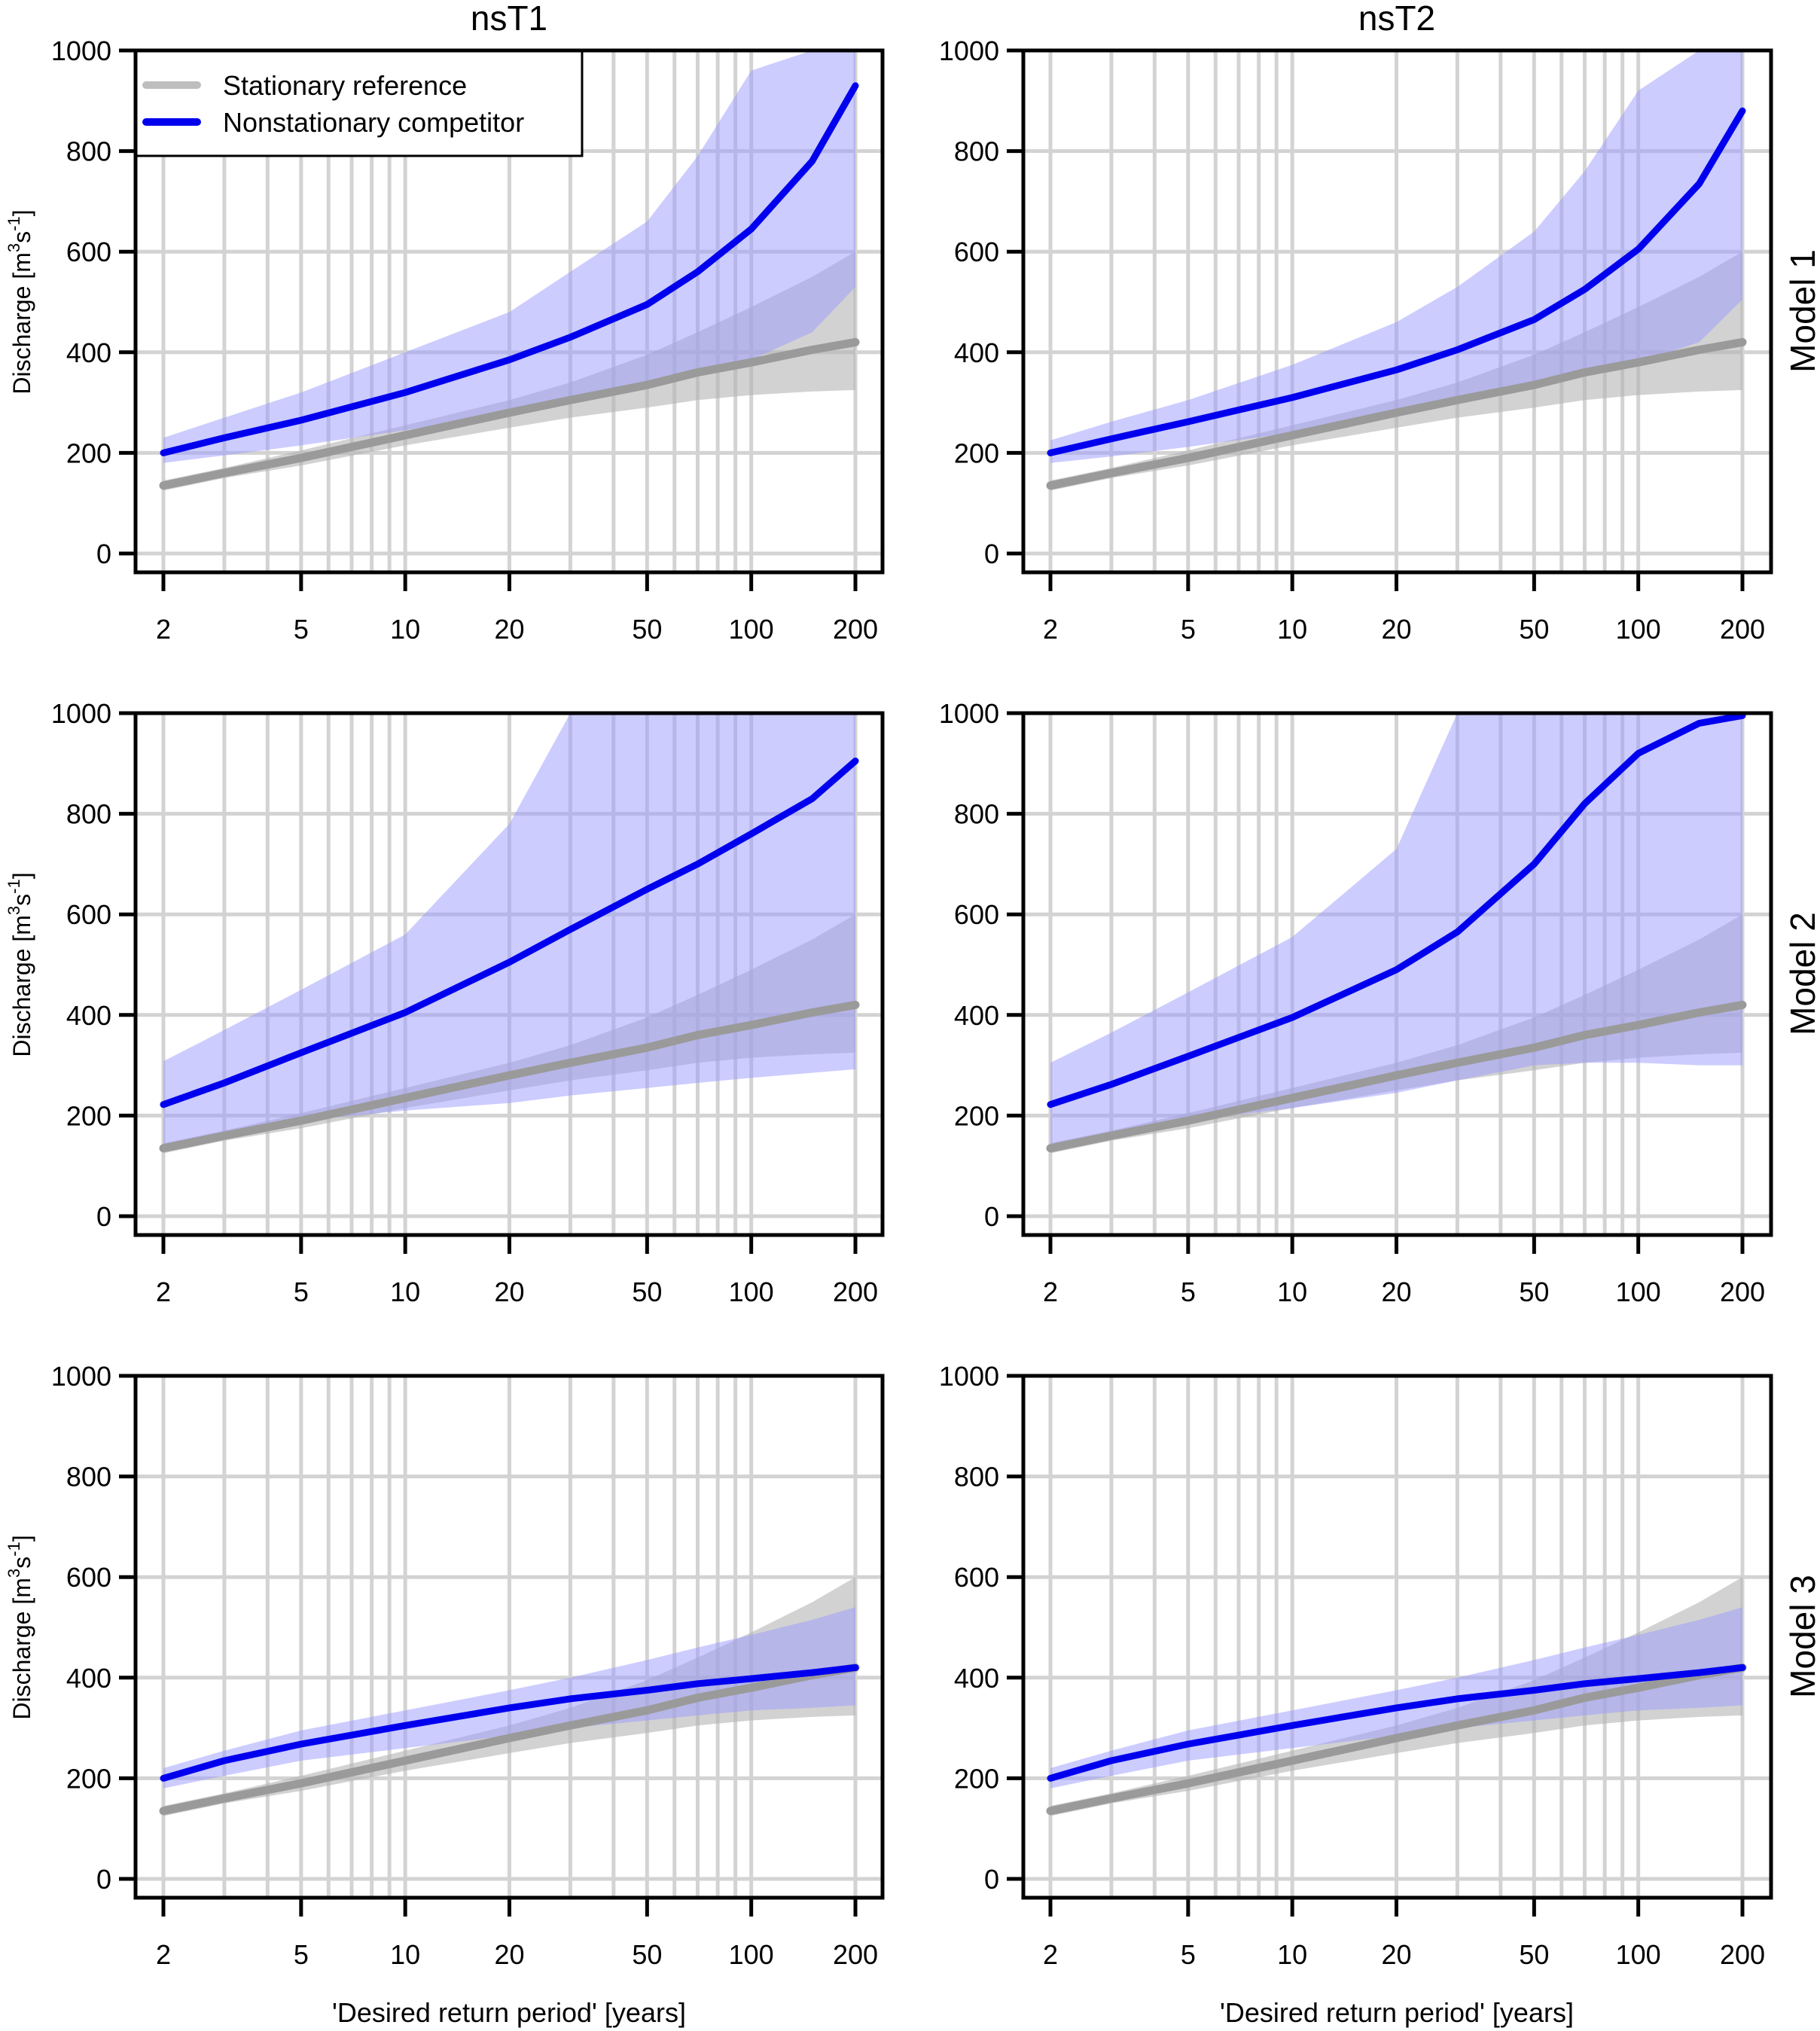 This screenshot has height=2031, width=1820. I want to click on legend-label-stationary: Stationary reference, so click(345, 85).